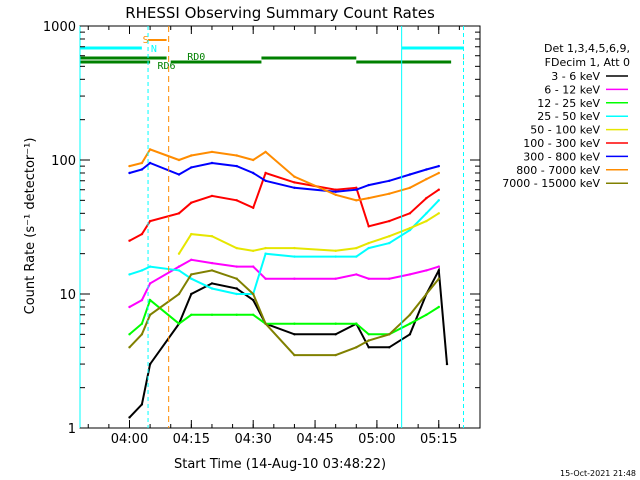  Describe the element at coordinates (575, 76) in the screenshot. I see `legend-entry-label: 3 - 6 keV` at that location.